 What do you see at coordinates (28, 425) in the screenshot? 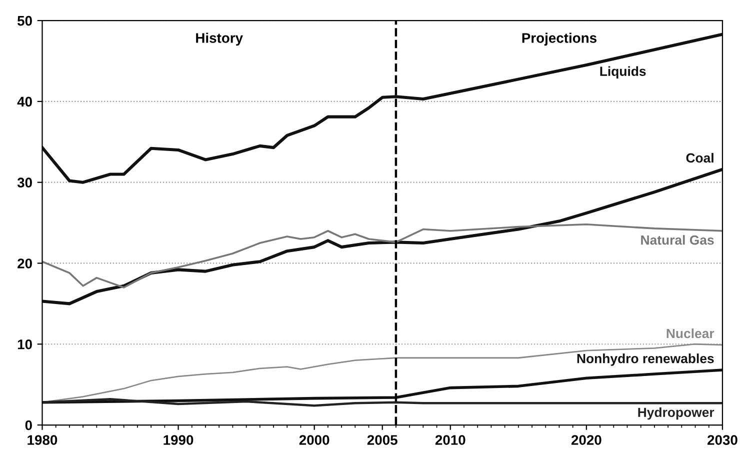
I see `y-tick-label: 0` at bounding box center [28, 425].